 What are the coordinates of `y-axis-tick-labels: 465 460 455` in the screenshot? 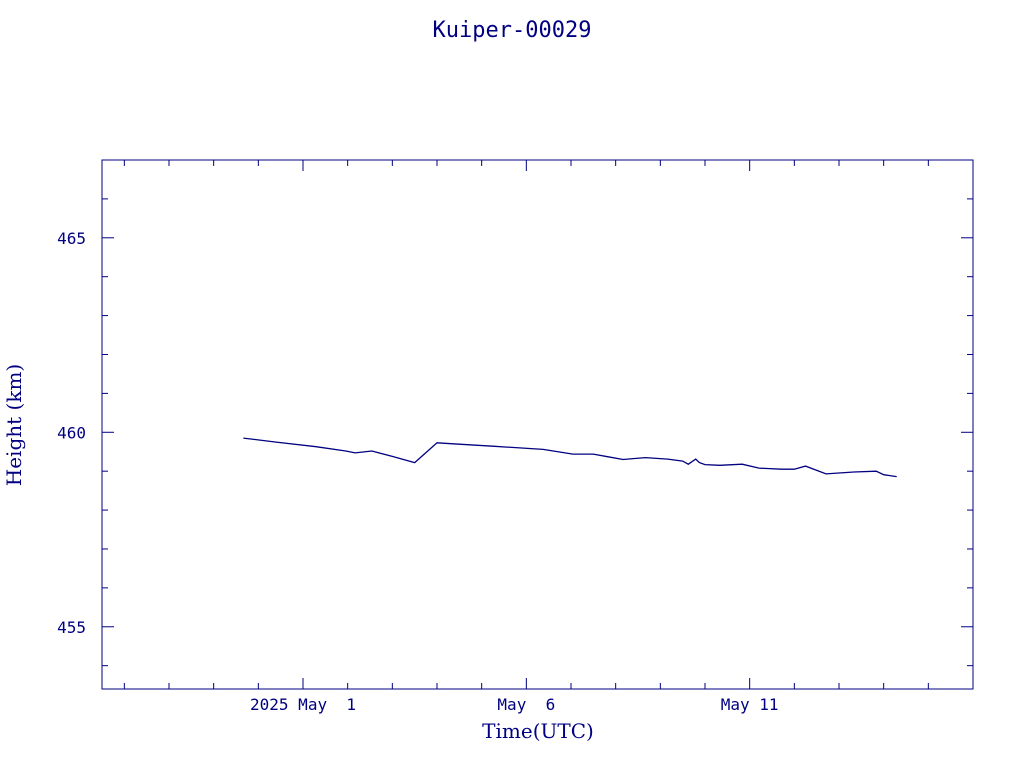 It's located at (71, 433).